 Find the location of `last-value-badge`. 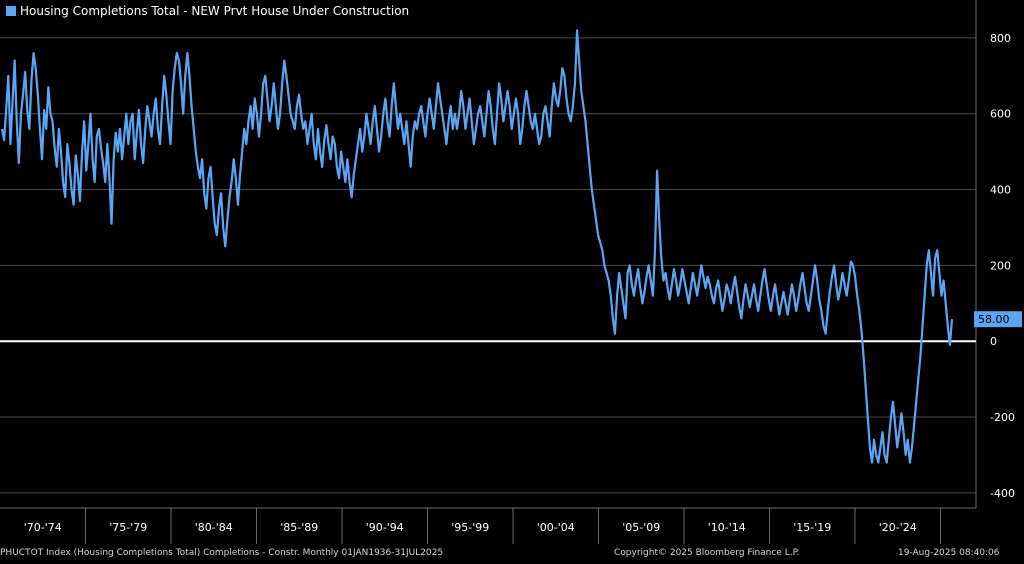

last-value-badge is located at coordinates (998, 319).